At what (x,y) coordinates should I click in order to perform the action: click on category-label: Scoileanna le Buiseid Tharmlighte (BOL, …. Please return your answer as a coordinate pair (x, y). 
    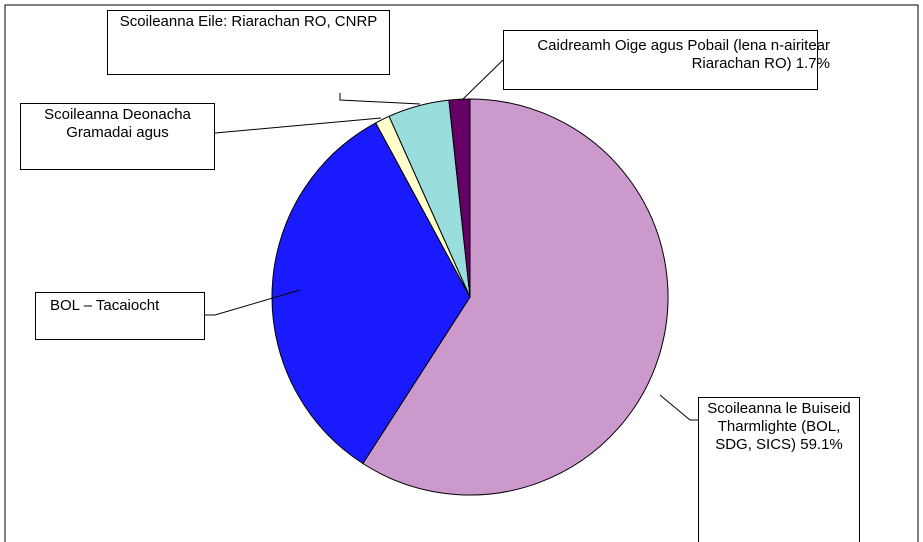
    Looking at the image, I should click on (779, 426).